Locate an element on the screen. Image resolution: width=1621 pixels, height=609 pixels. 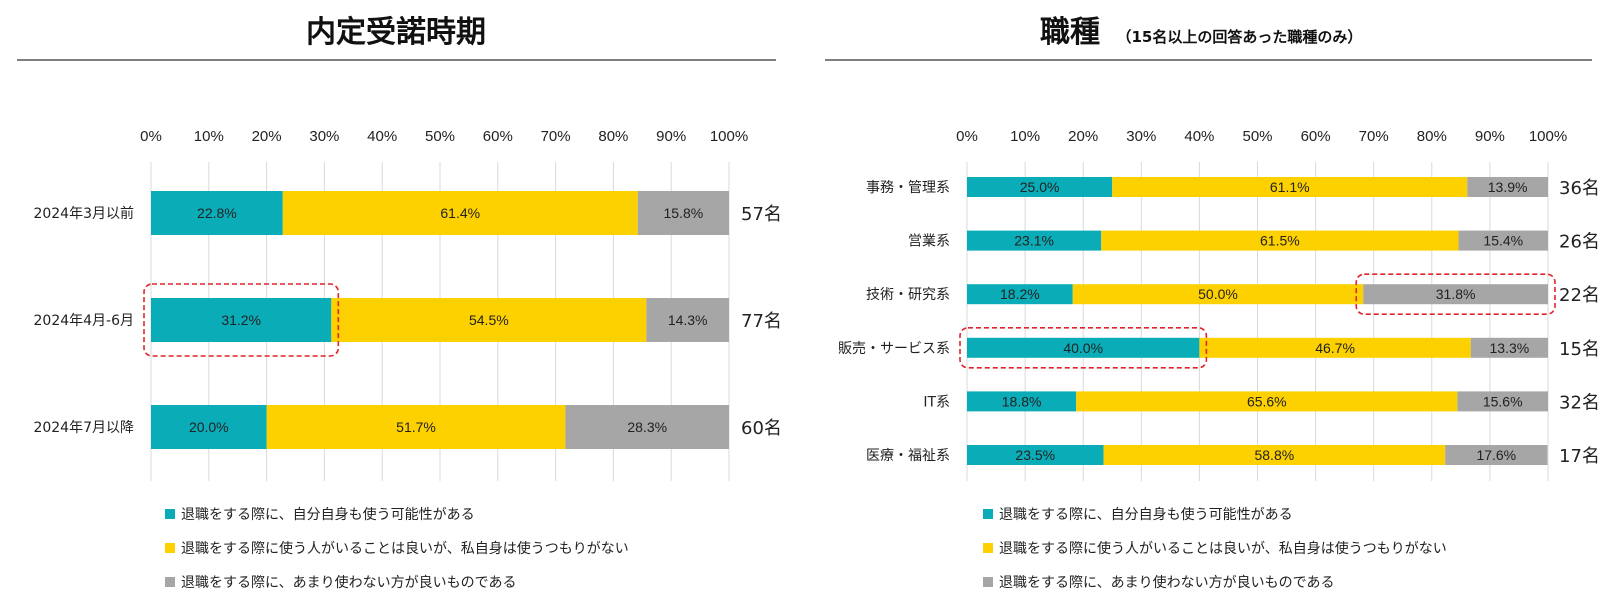
right-chart-title: 職種 （15名以上の回答あった職種のみ） is located at coordinates (1201, 32).